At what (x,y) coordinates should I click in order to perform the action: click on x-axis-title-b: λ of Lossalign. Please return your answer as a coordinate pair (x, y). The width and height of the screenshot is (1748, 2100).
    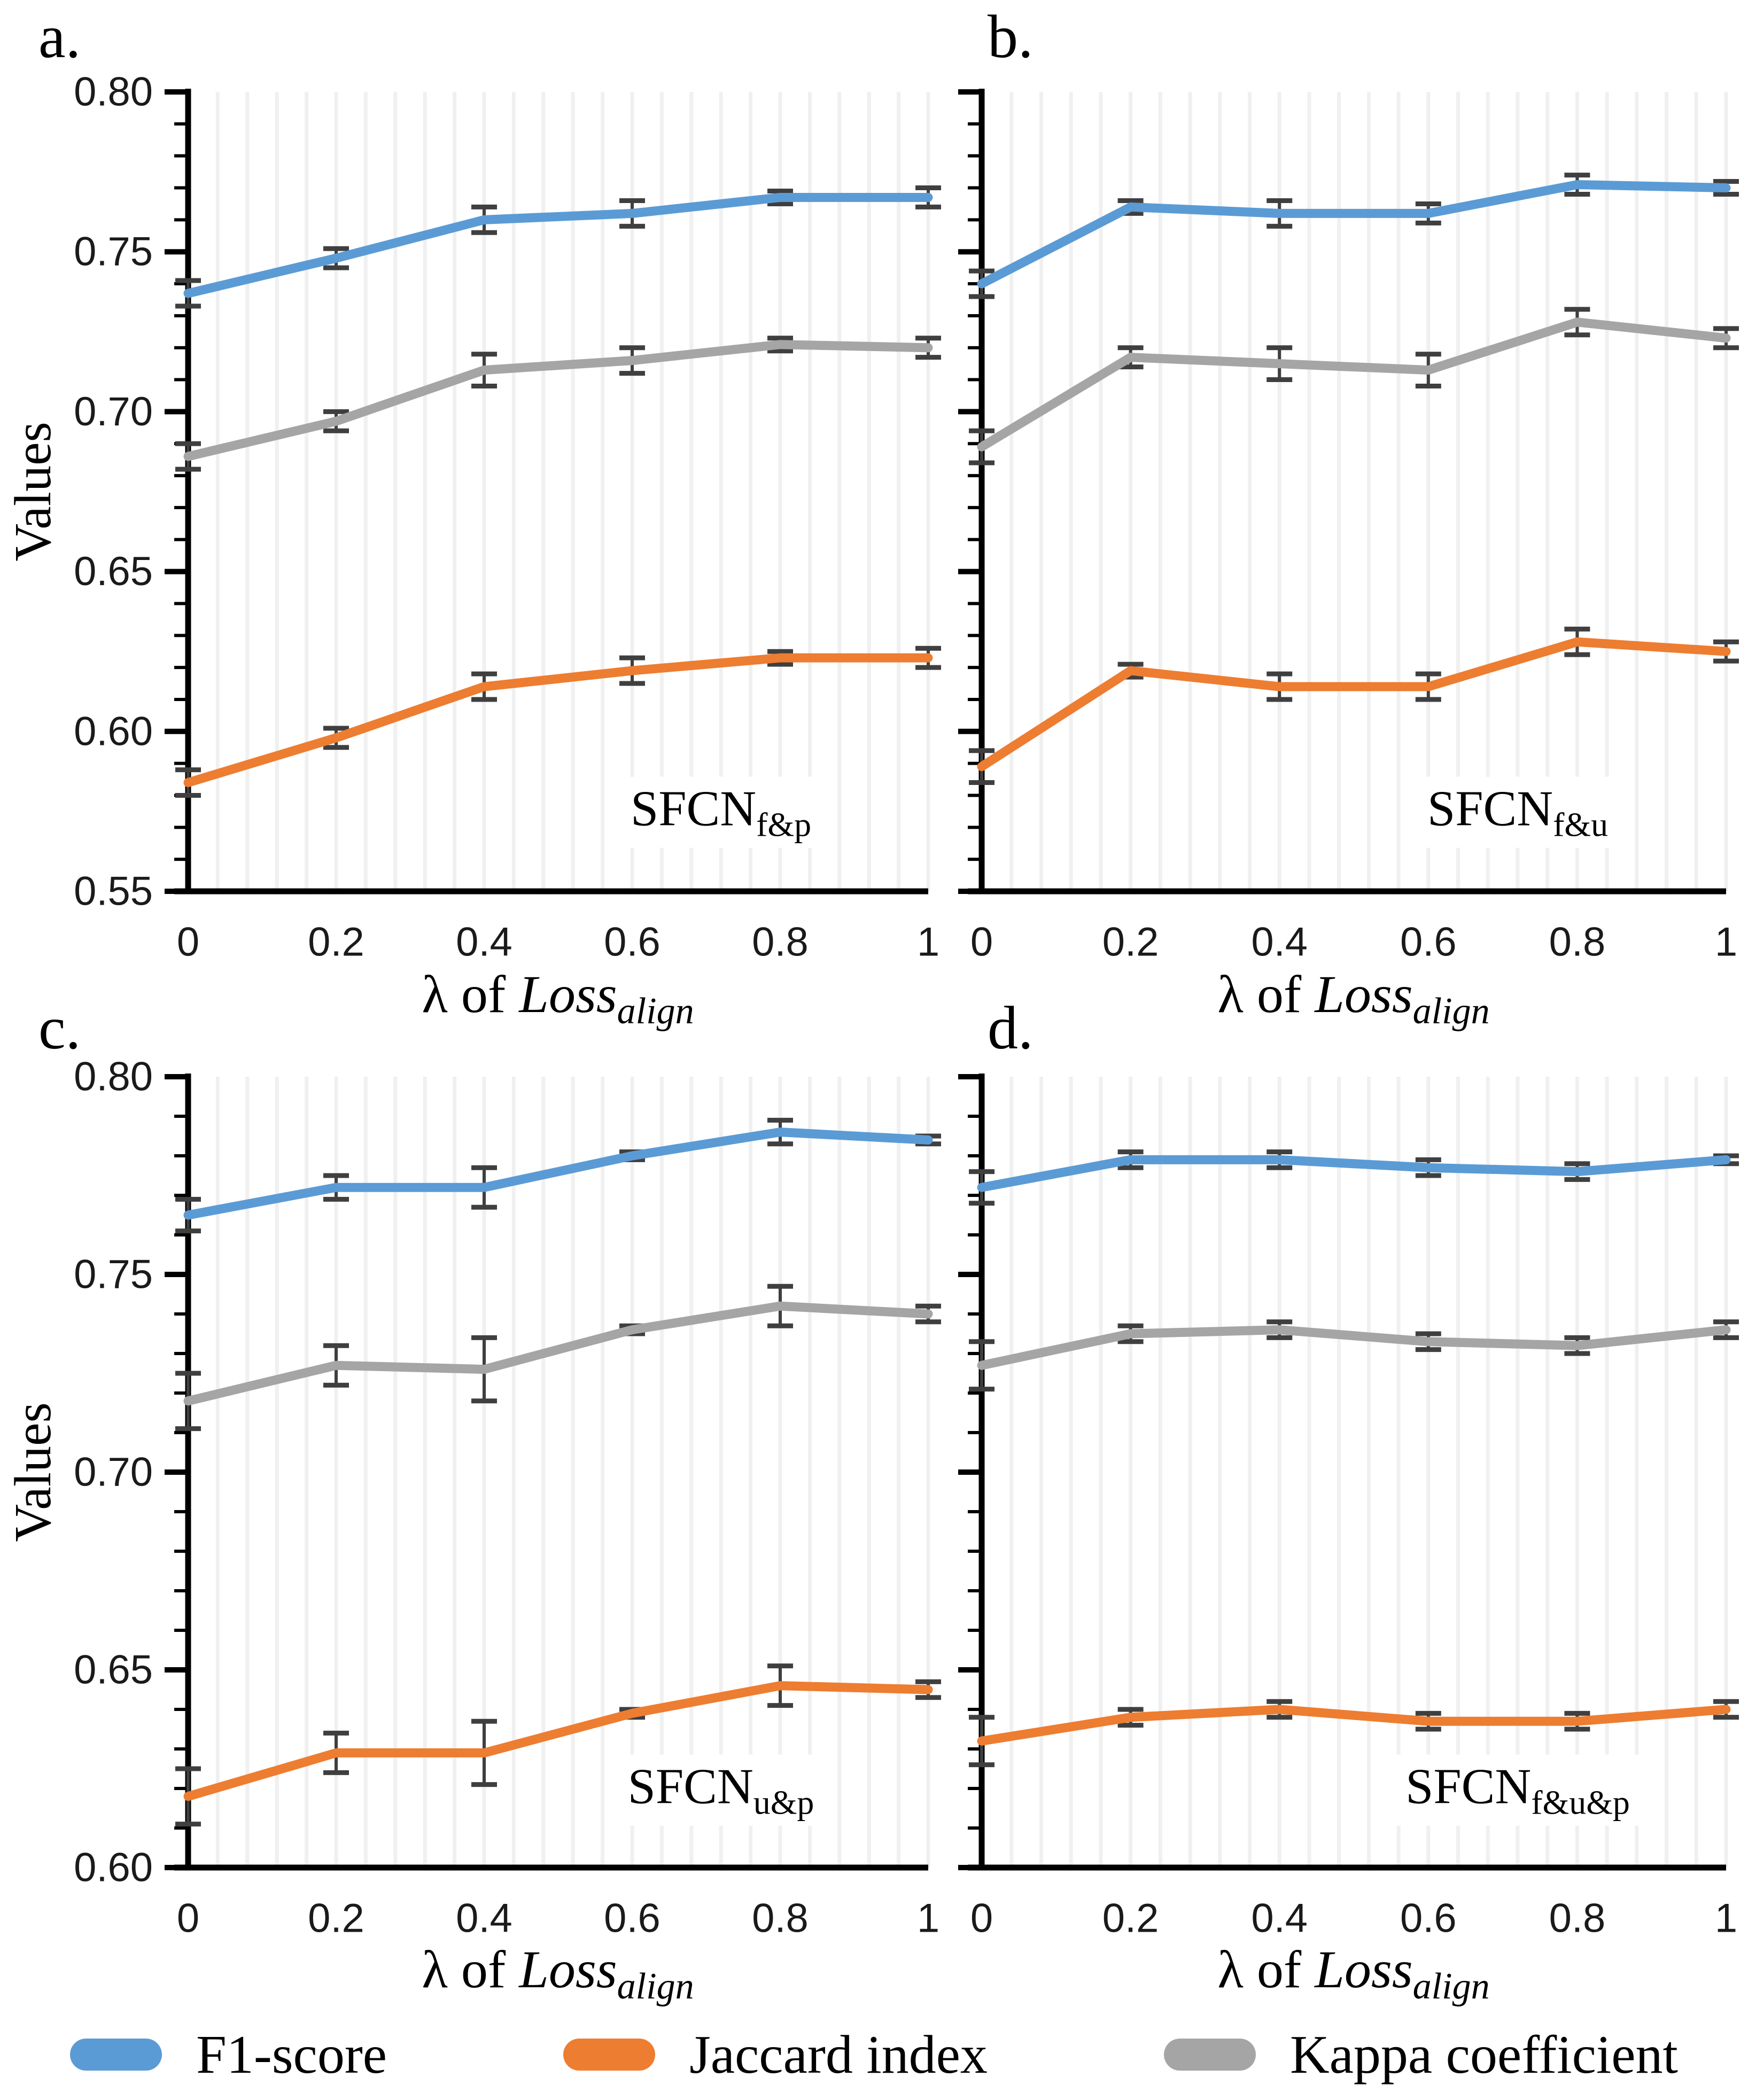
    Looking at the image, I should click on (1353, 998).